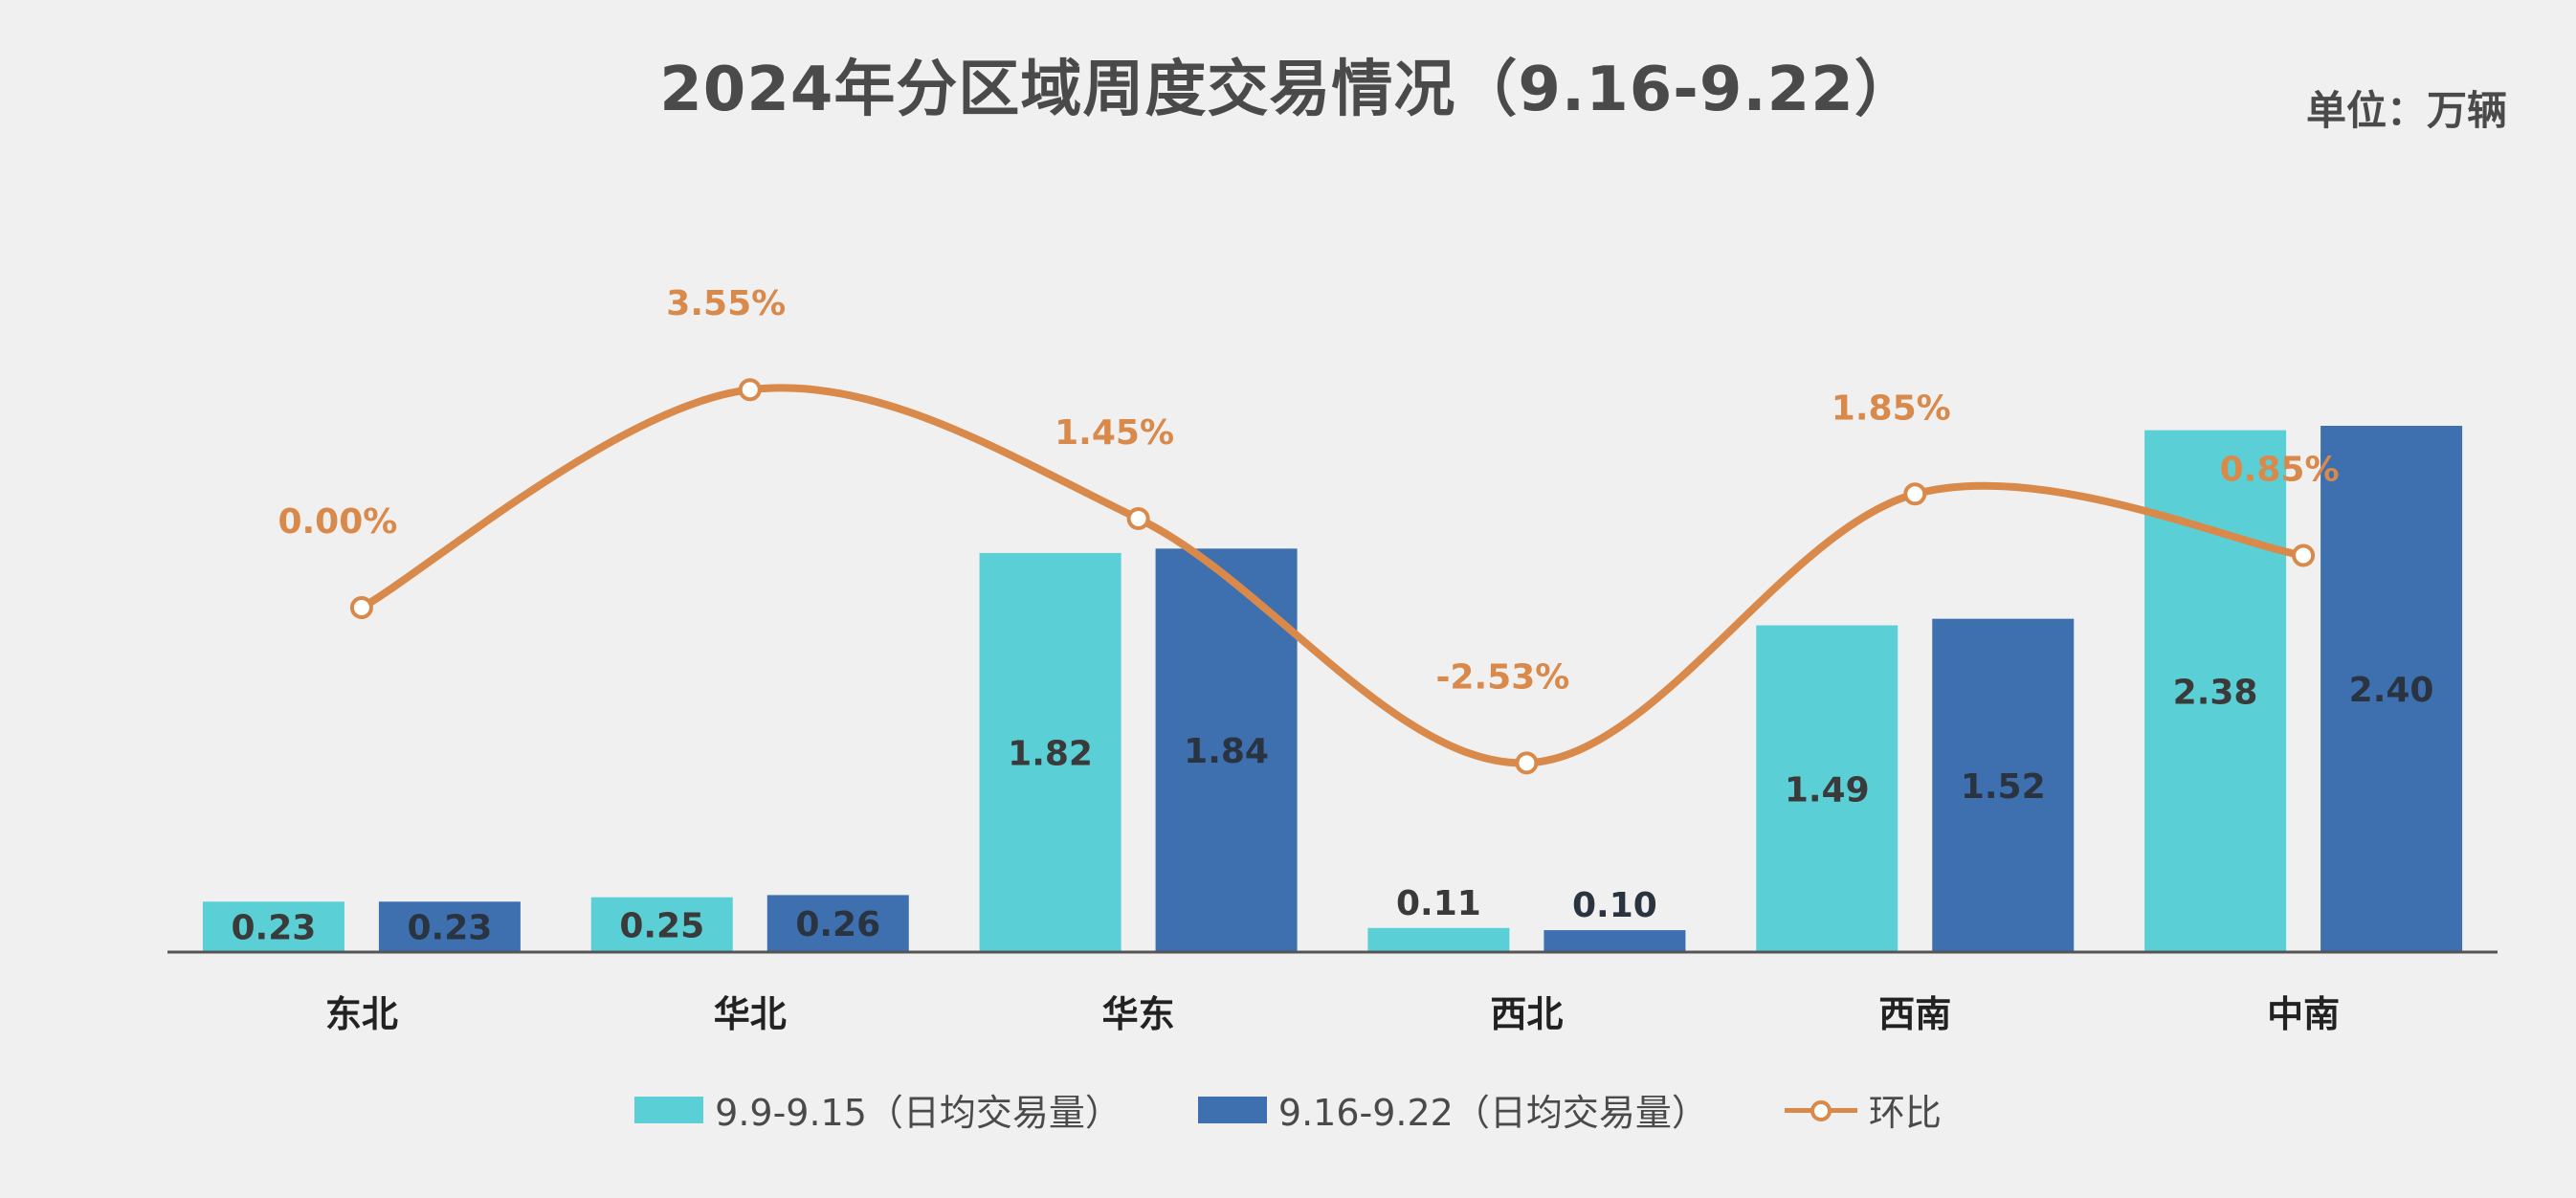  Describe the element at coordinates (726, 303) in the screenshot. I see `line-value-label-1: 3.55%` at that location.